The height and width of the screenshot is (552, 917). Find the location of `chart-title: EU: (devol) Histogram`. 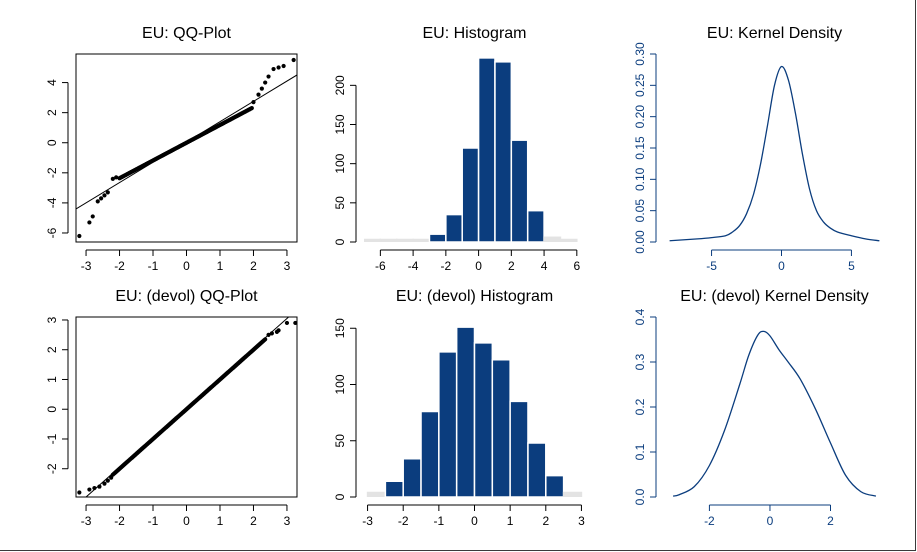

chart-title: EU: (devol) Histogram is located at coordinates (474, 296).